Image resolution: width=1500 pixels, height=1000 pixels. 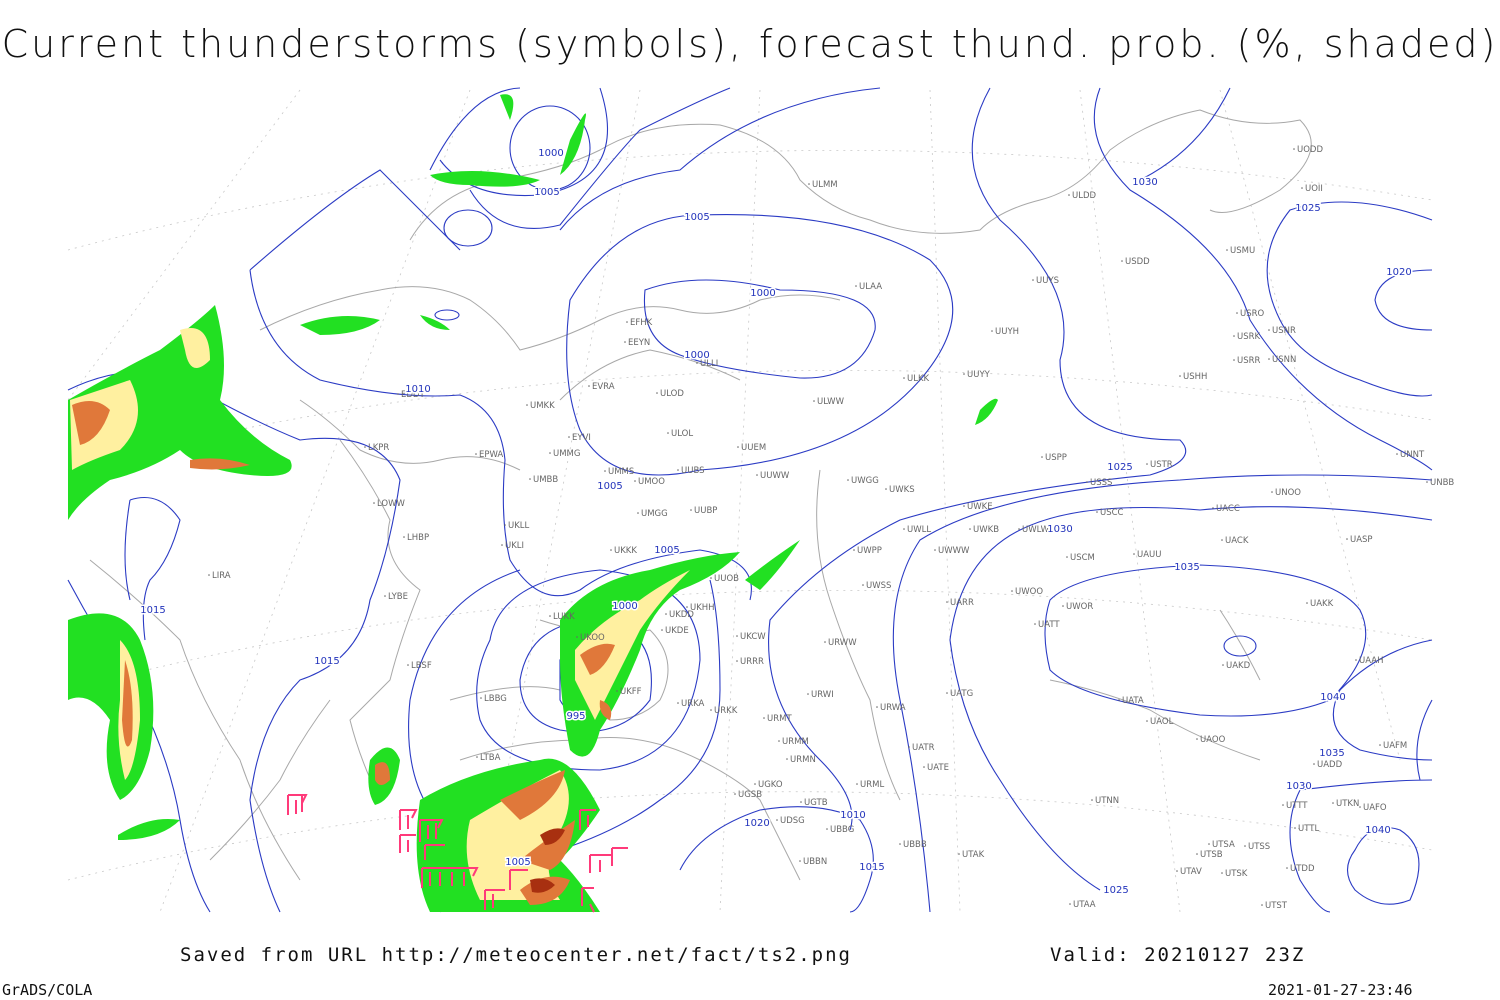 What do you see at coordinates (1223, 845) in the screenshot?
I see `station-label: UTSA` at bounding box center [1223, 845].